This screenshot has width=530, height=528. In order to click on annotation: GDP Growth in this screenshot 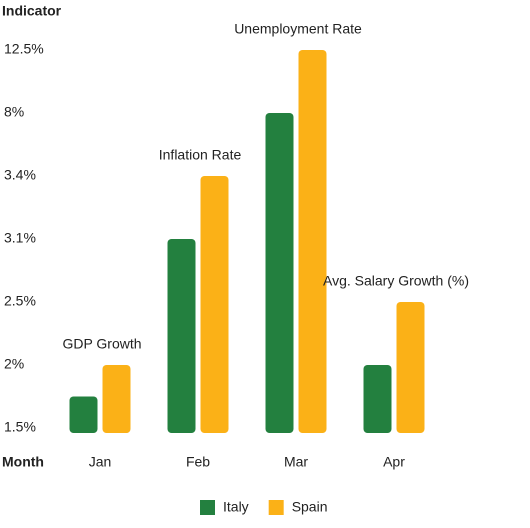, I will do `click(101, 344)`.